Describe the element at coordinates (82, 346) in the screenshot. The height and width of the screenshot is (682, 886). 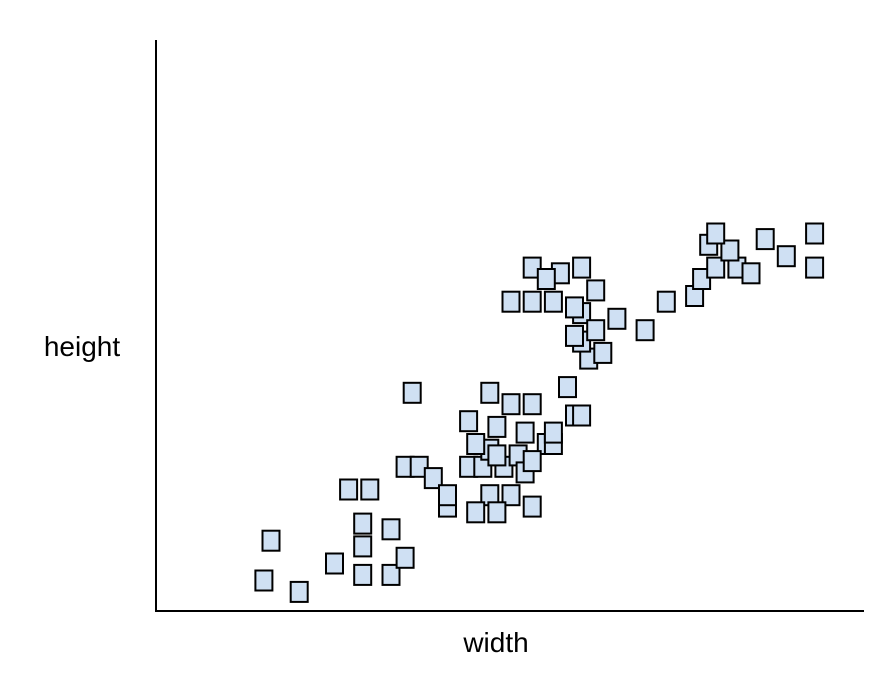
I see `y-axis-label: height` at that location.